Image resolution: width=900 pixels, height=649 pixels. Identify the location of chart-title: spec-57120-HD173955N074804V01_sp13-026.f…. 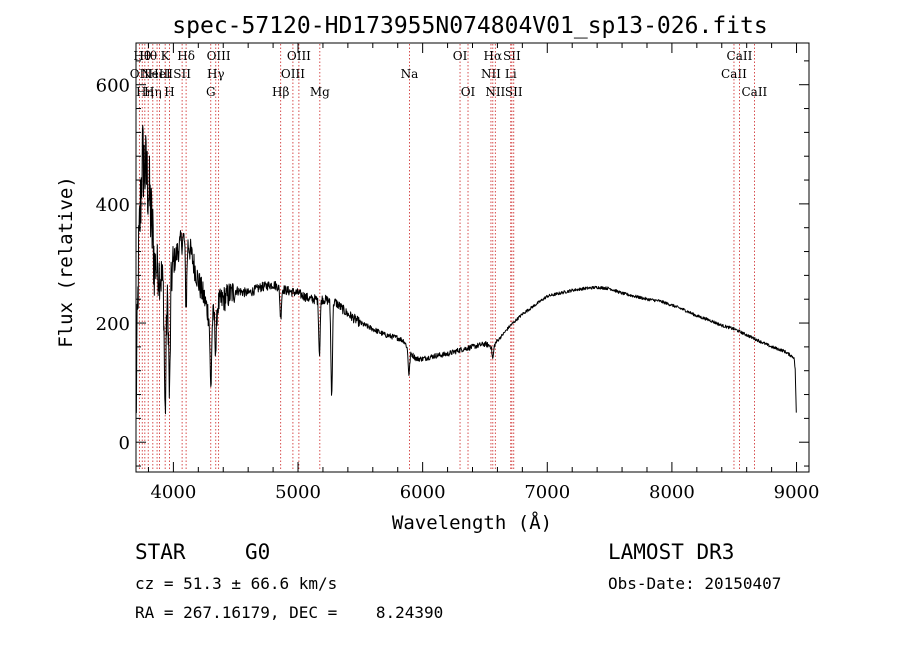
(469, 26).